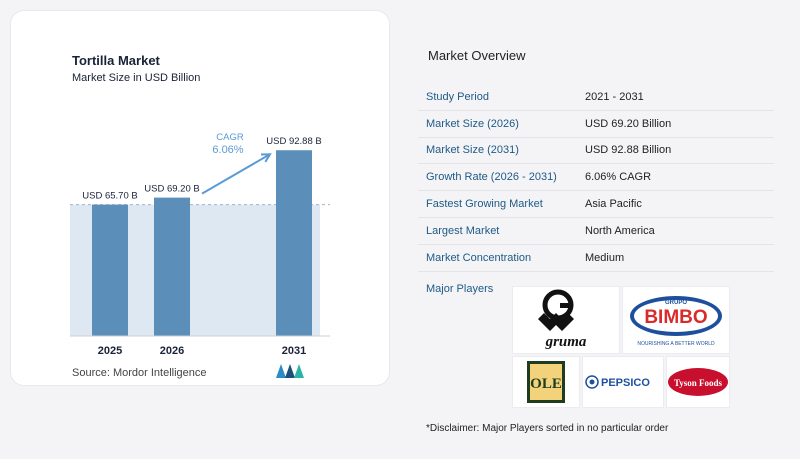 This screenshot has width=800, height=459. Describe the element at coordinates (457, 96) in the screenshot. I see `overview-key: Study Period` at that location.